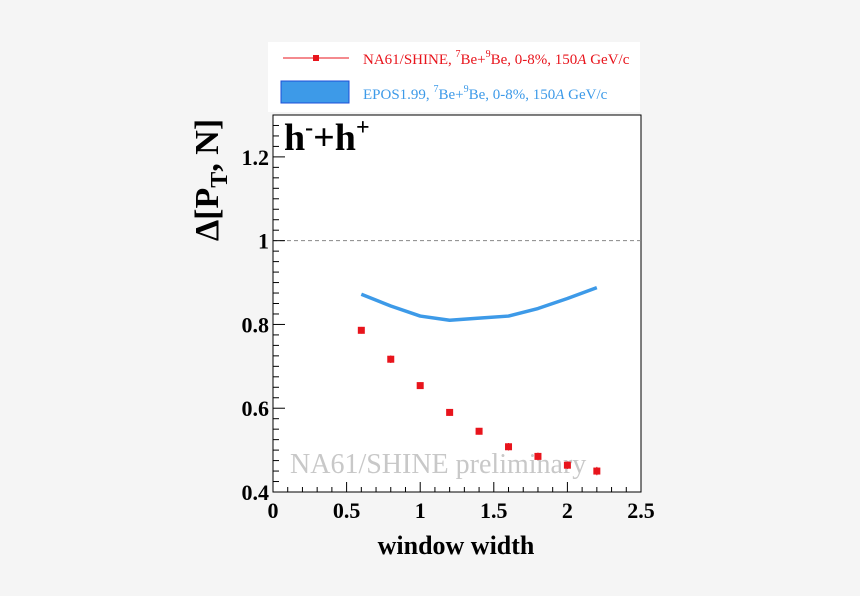 The height and width of the screenshot is (596, 860). I want to click on legend-label-na61: NA61/SHINE, 7Be+9Be, 0-8%, 150A GeV/c, so click(496, 58).